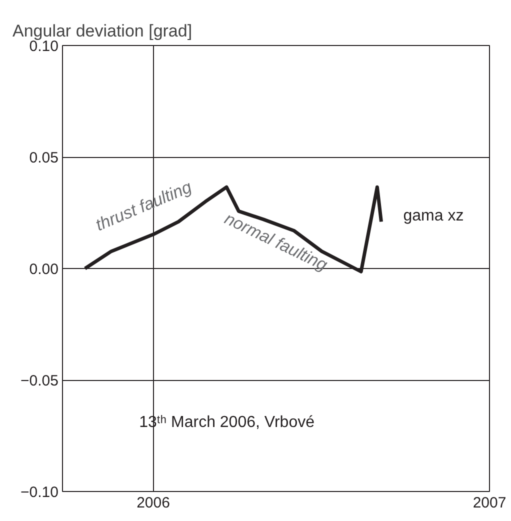 This screenshot has height=521, width=511. What do you see at coordinates (153, 503) in the screenshot?
I see `x-tick-label: 2006` at bounding box center [153, 503].